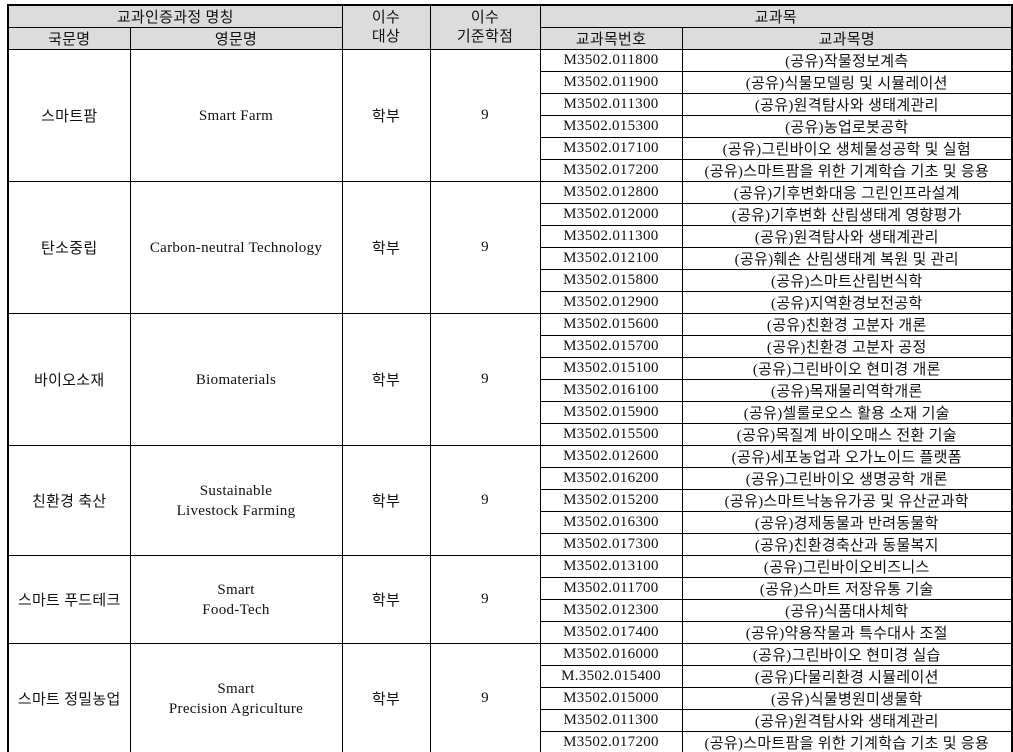 Image resolution: width=1013 pixels, height=752 pixels. Describe the element at coordinates (847, 478) in the screenshot. I see `course-name-cell: (공유)그린바이오 생명공학 개론` at that location.